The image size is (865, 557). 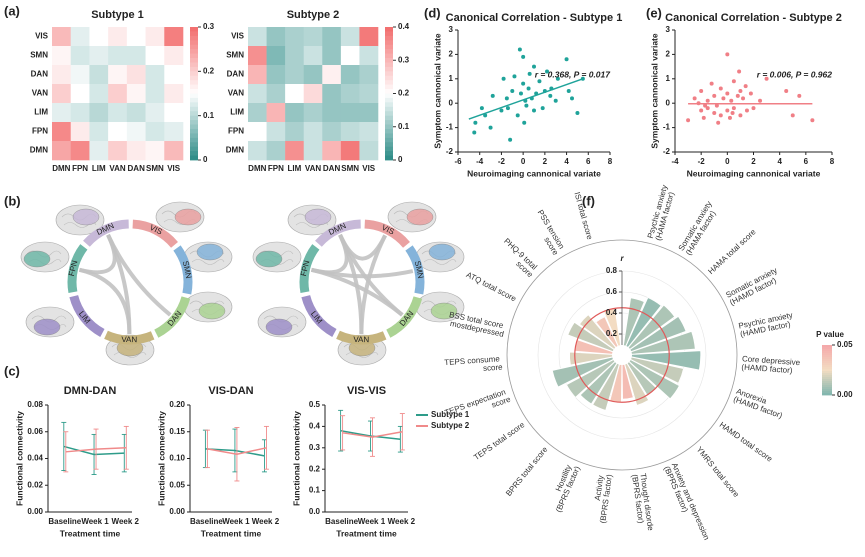 What do you see at coordinates (230, 391) in the screenshot?
I see `chart-title: VIS-DAN` at bounding box center [230, 391].